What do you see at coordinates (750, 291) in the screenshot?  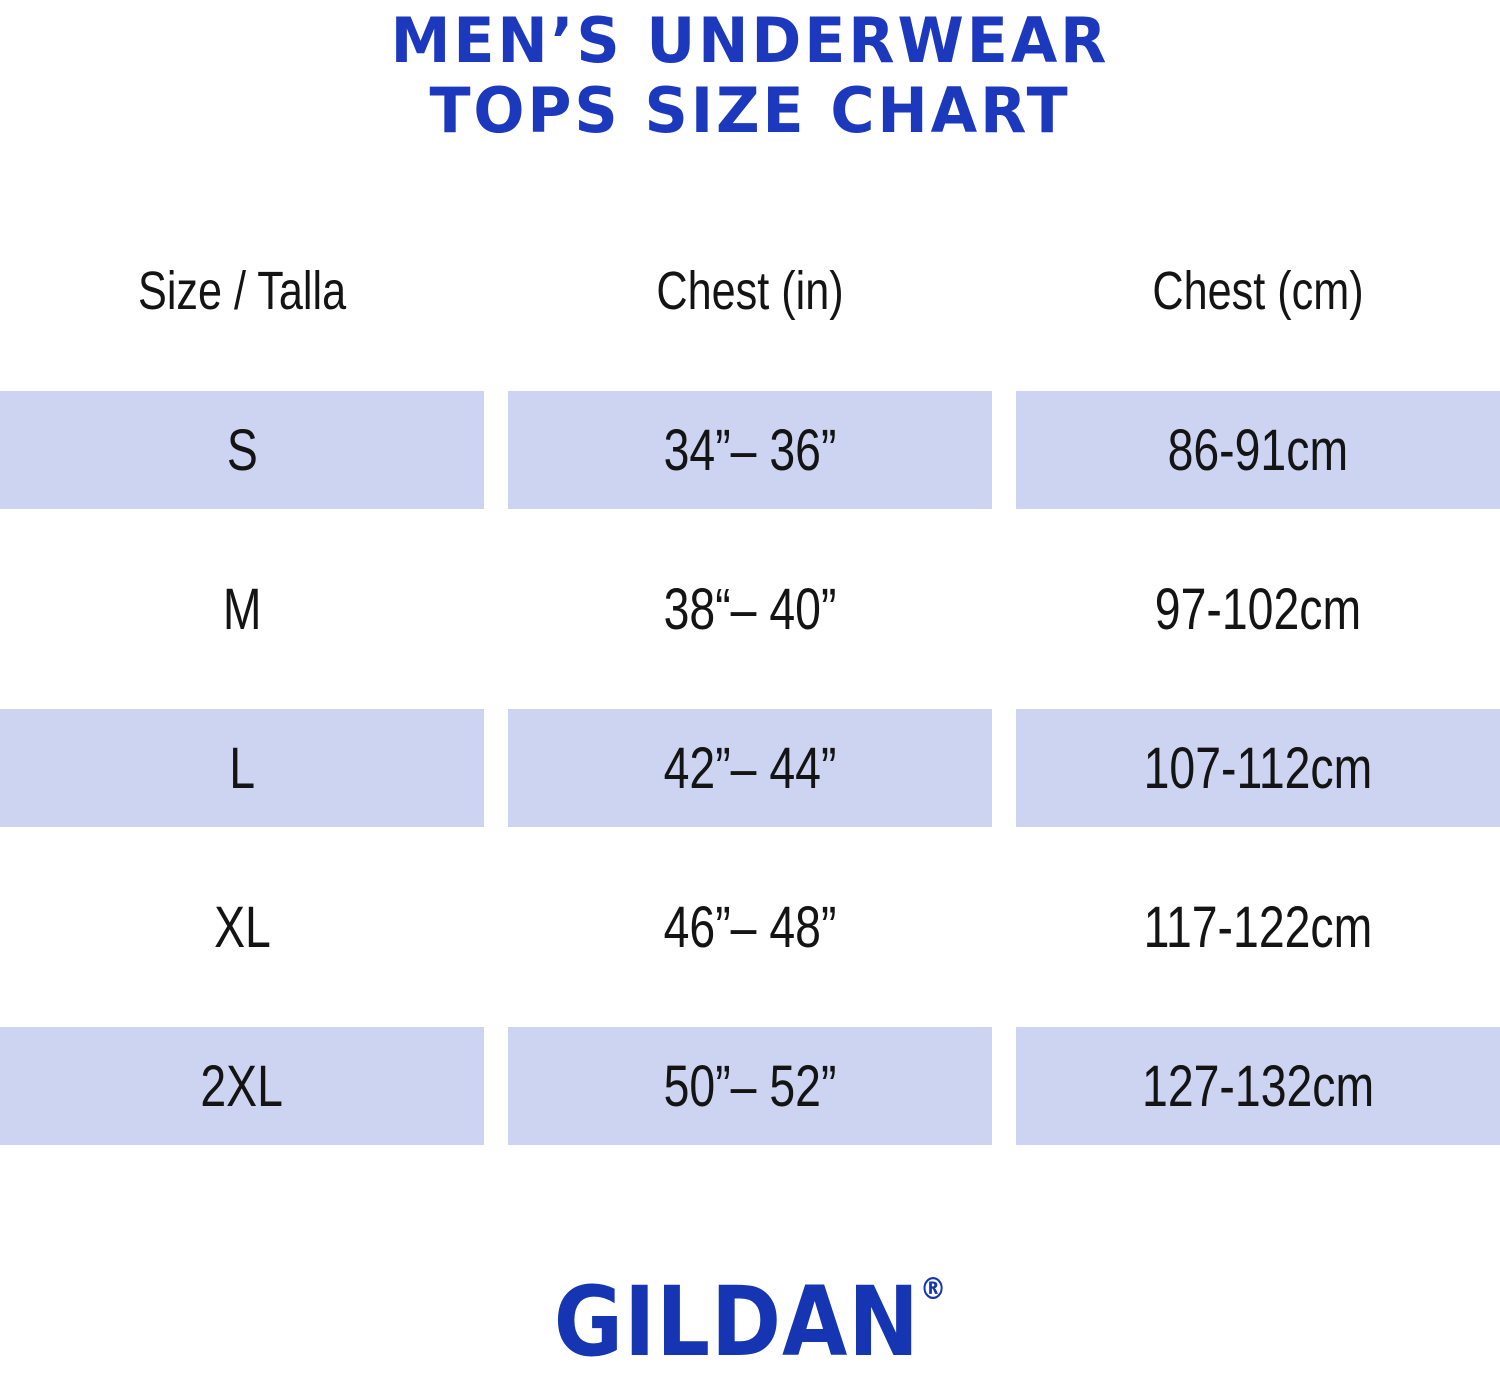 I see `column-header-chest-in: Chest (in)` at bounding box center [750, 291].